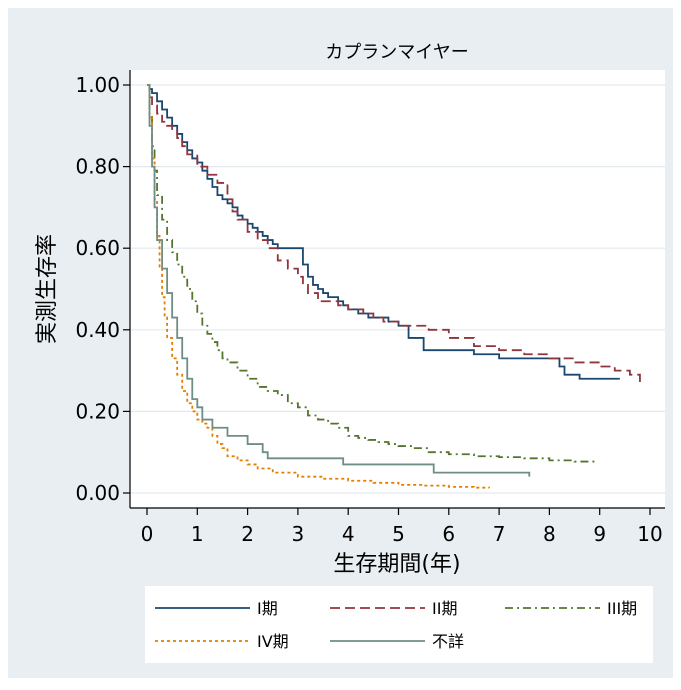  Describe the element at coordinates (47, 289) in the screenshot. I see `y-axis-label: 実測生存率` at that location.